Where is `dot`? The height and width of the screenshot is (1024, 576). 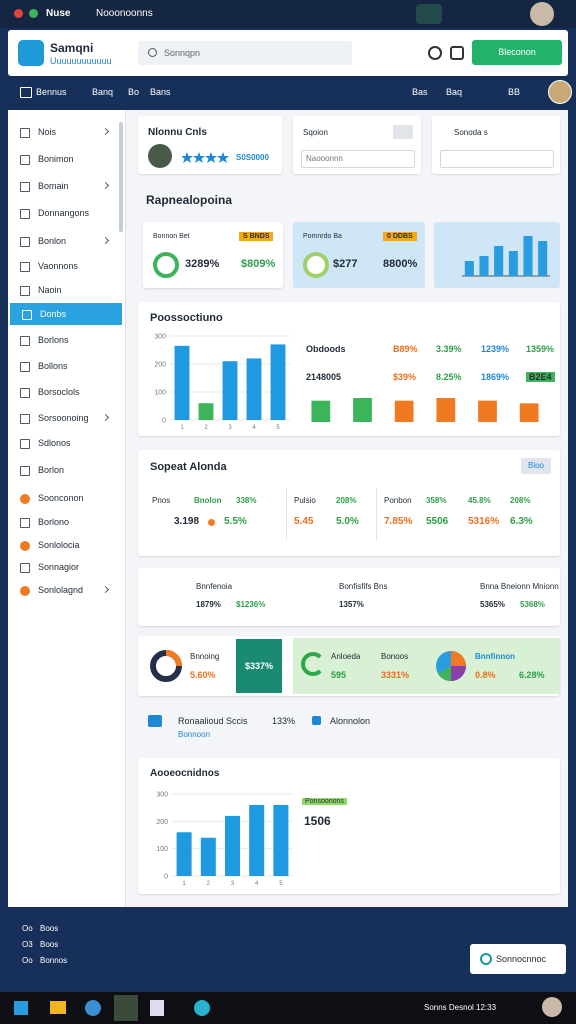
dot is located at coordinates (211, 522).